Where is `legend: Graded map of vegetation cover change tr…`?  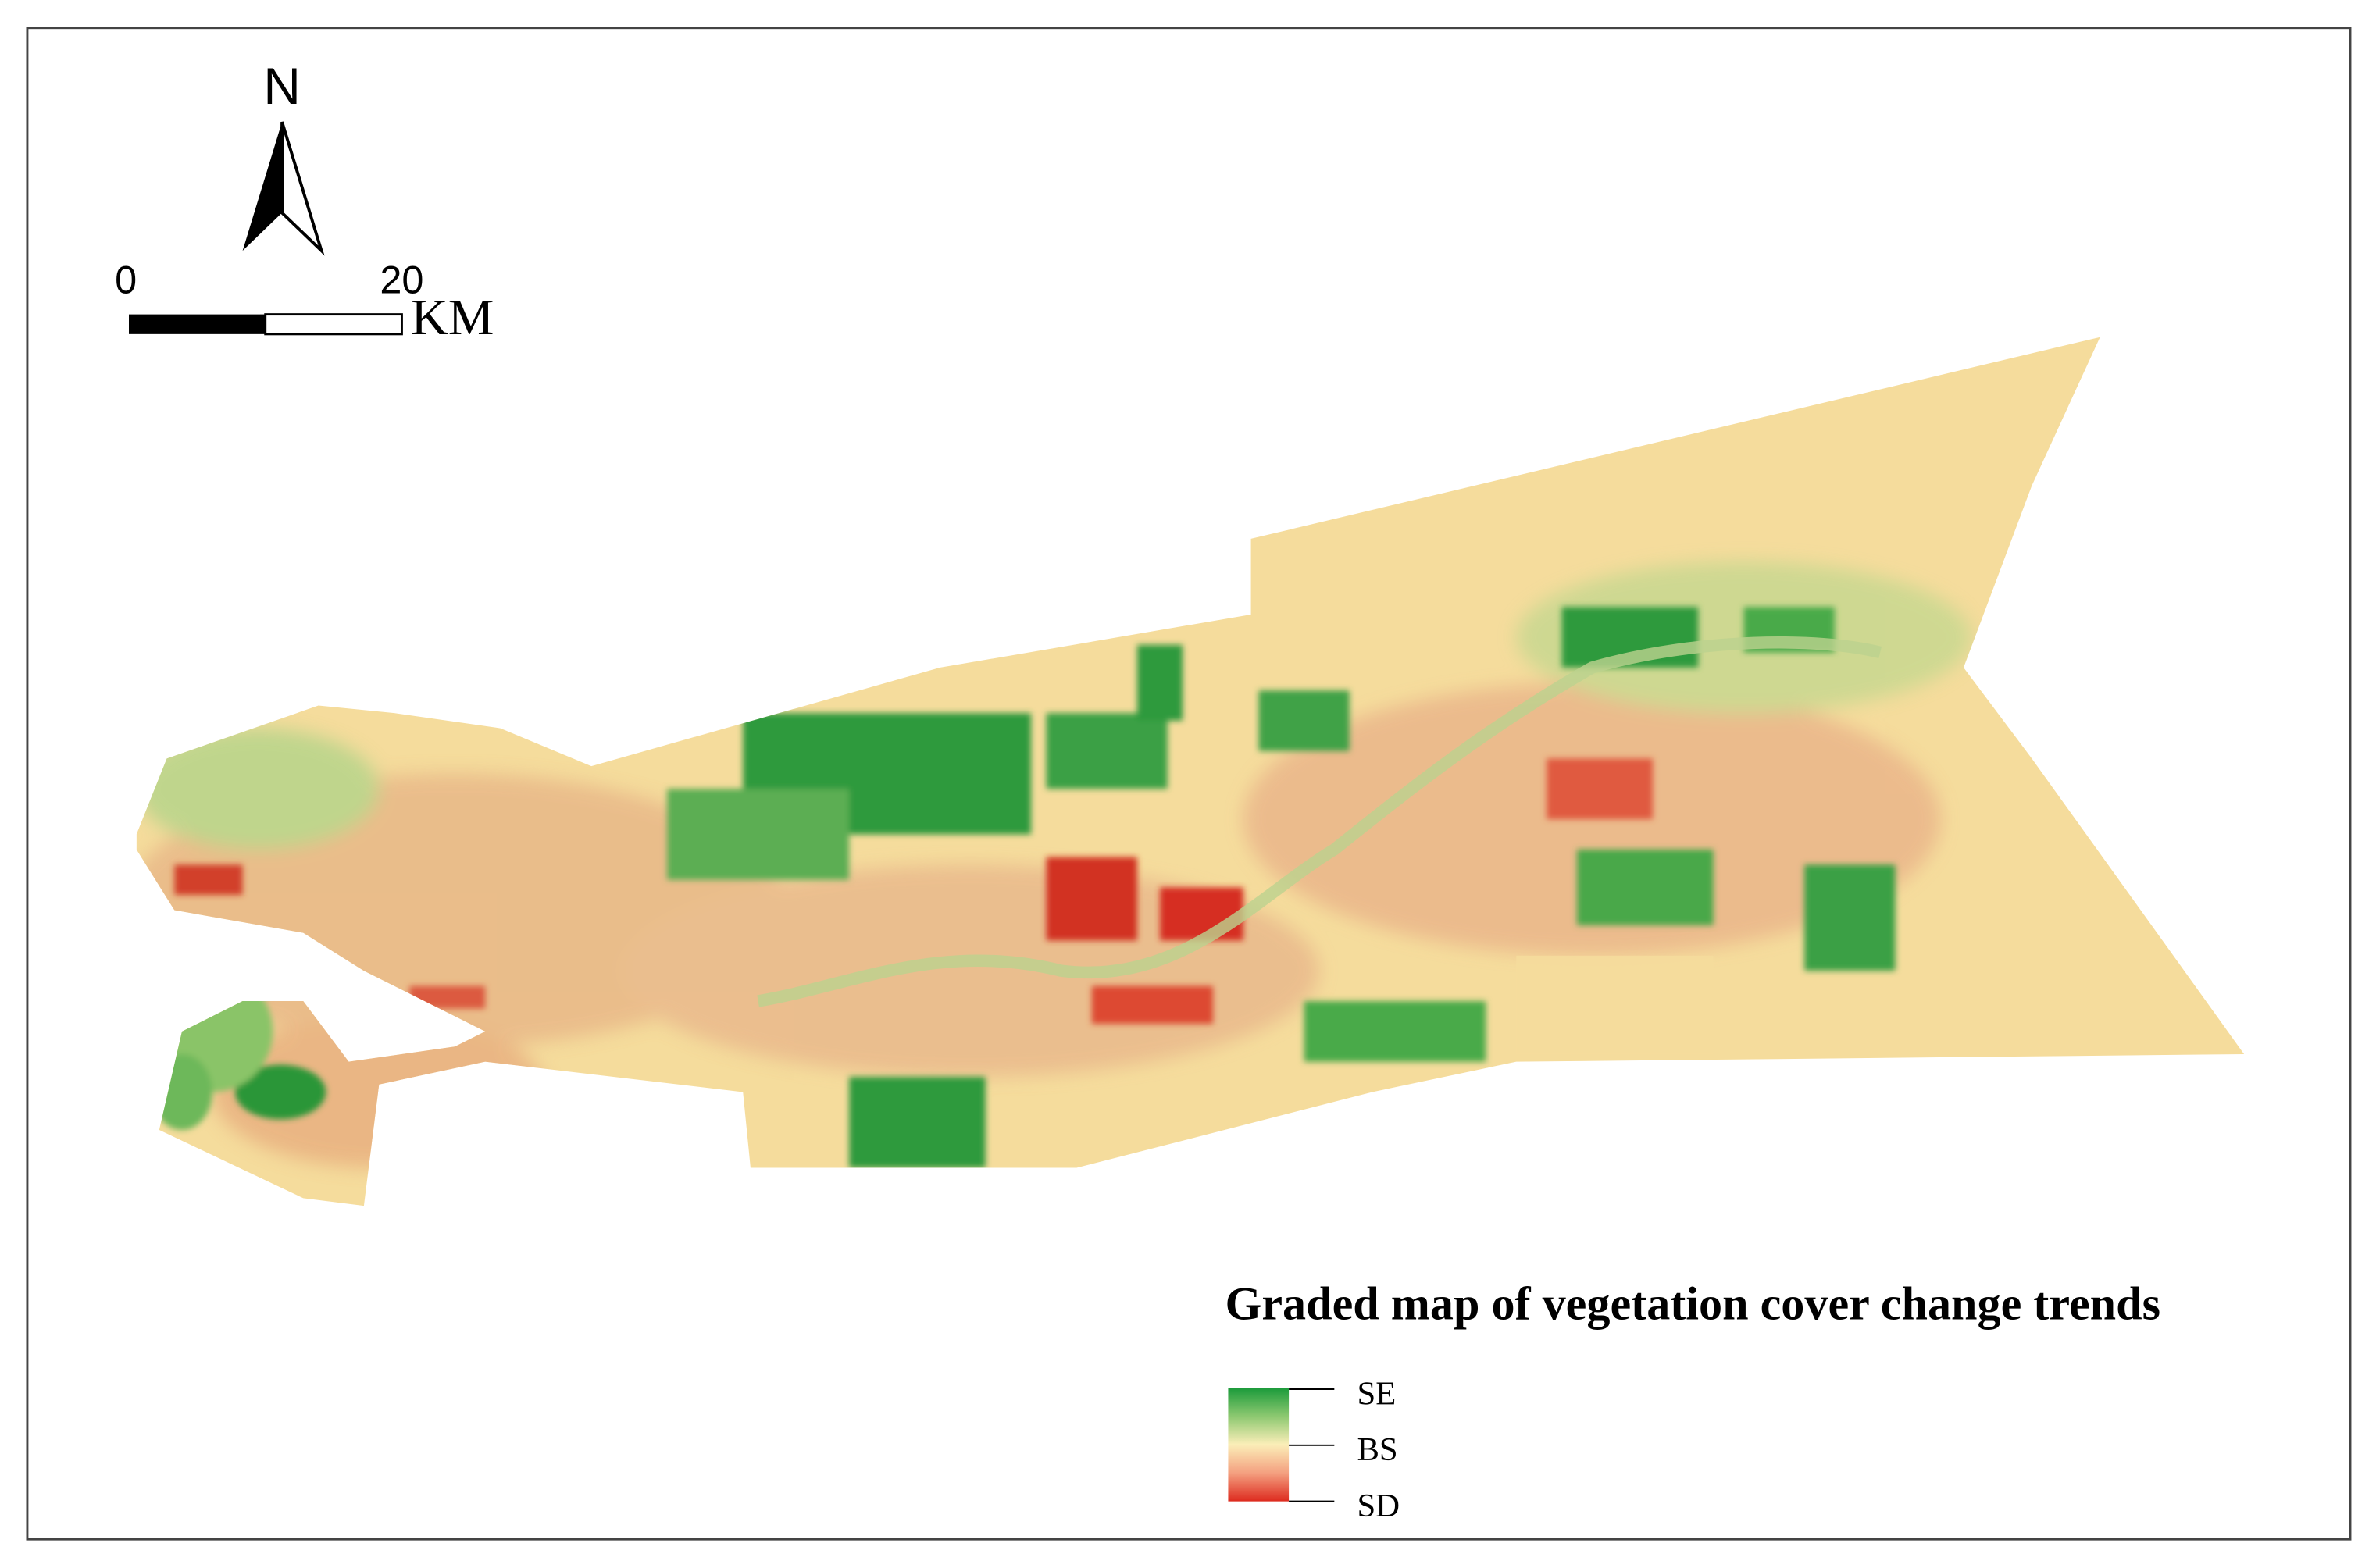
legend: Graded map of vegetation cover change tr… is located at coordinates (1692, 1401).